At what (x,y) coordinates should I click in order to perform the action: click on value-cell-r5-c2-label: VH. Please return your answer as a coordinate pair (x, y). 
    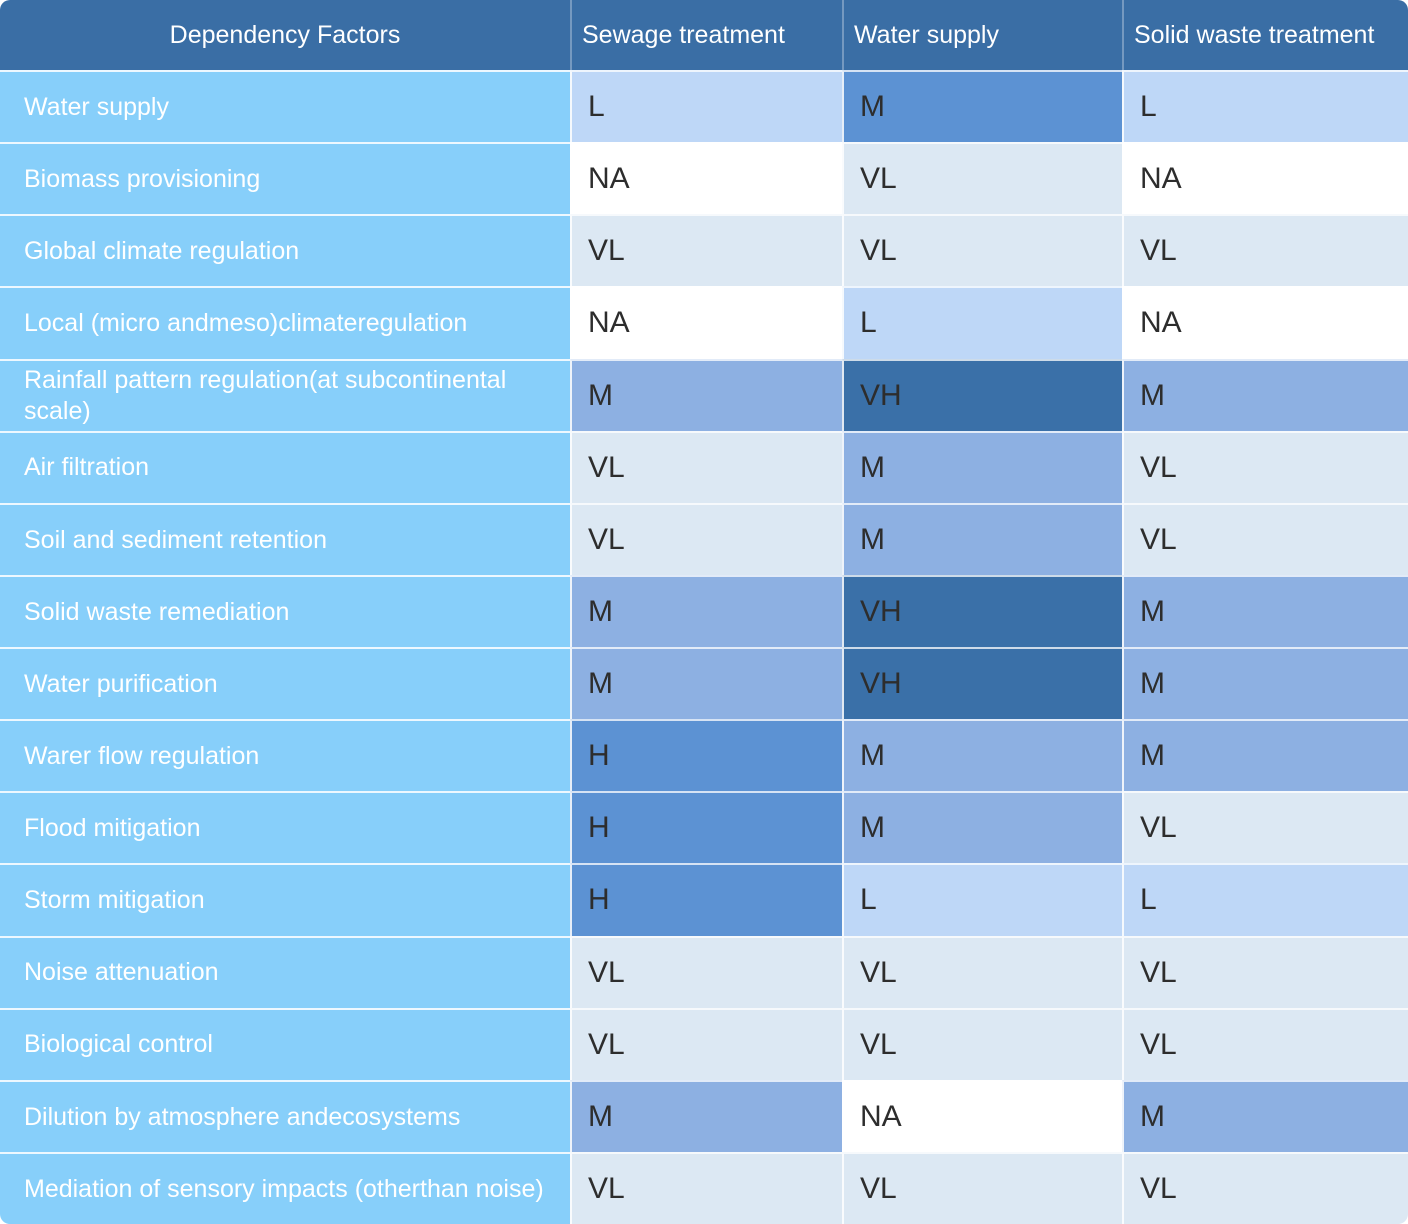
    Looking at the image, I should click on (881, 395).